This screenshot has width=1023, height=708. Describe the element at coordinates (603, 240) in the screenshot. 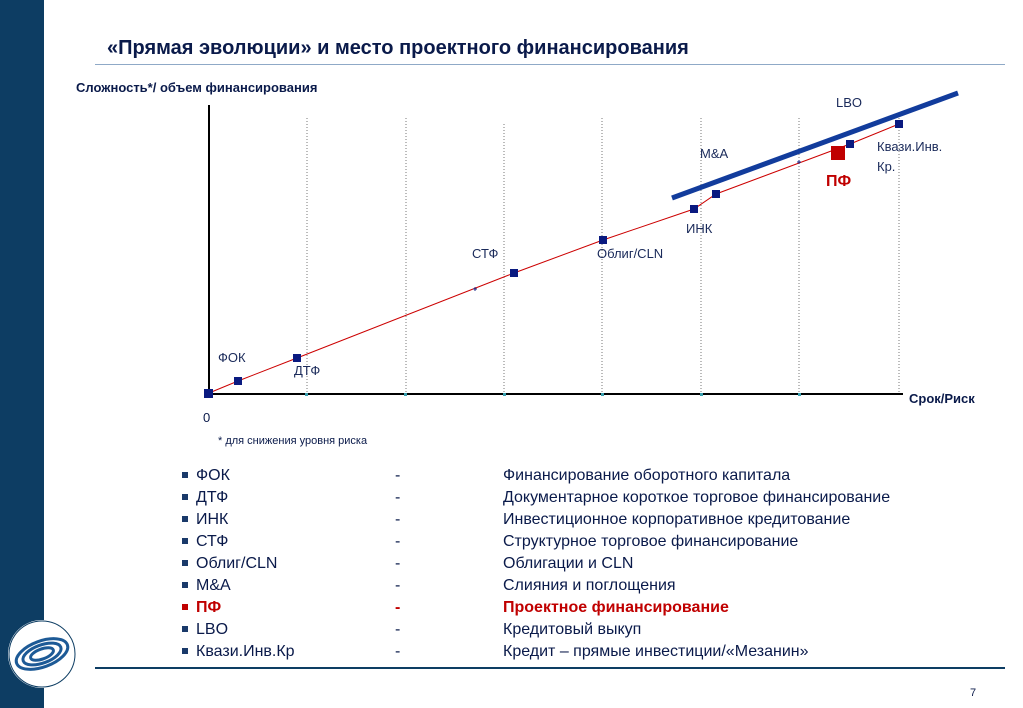

I see `point-oblig` at that location.